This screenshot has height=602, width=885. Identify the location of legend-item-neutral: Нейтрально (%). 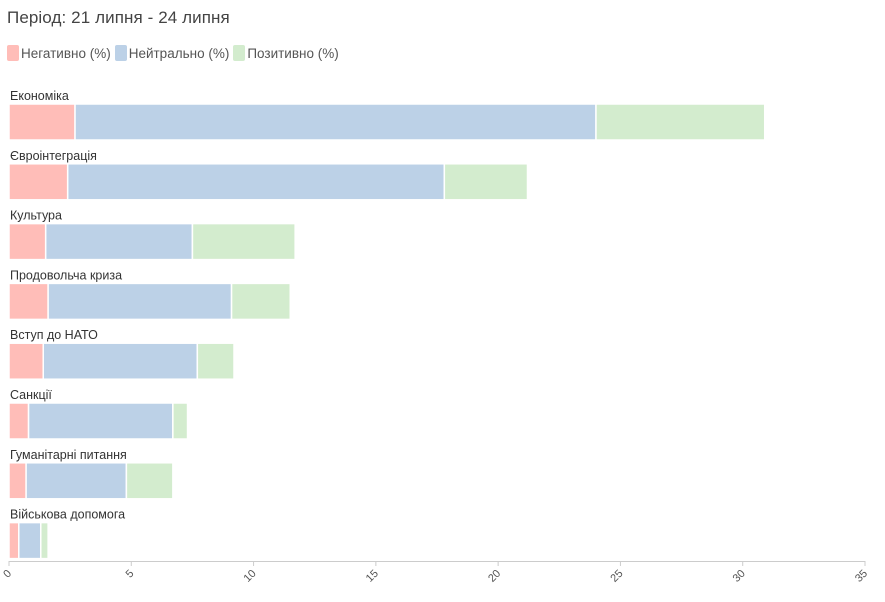
(172, 53).